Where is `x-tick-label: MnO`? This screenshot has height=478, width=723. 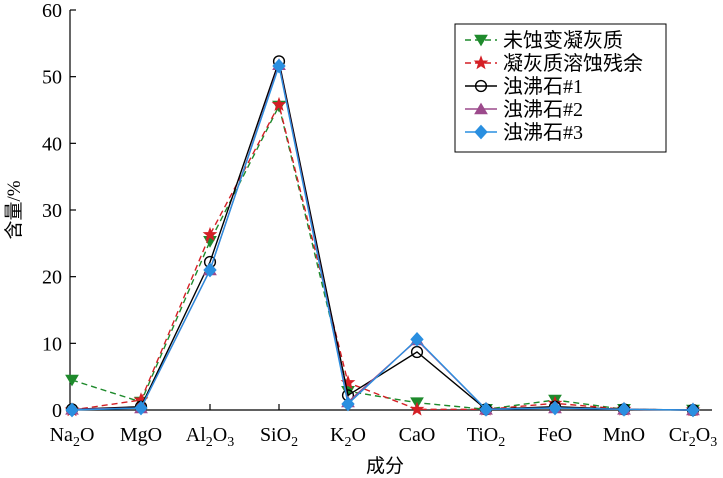 x-tick-label: MnO is located at coordinates (624, 435).